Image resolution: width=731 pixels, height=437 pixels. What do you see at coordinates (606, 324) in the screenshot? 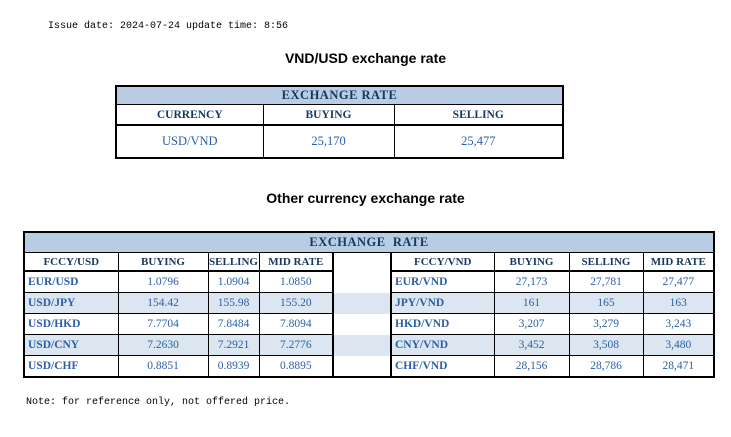
I see `selling-rate-cell: 3,279` at bounding box center [606, 324].